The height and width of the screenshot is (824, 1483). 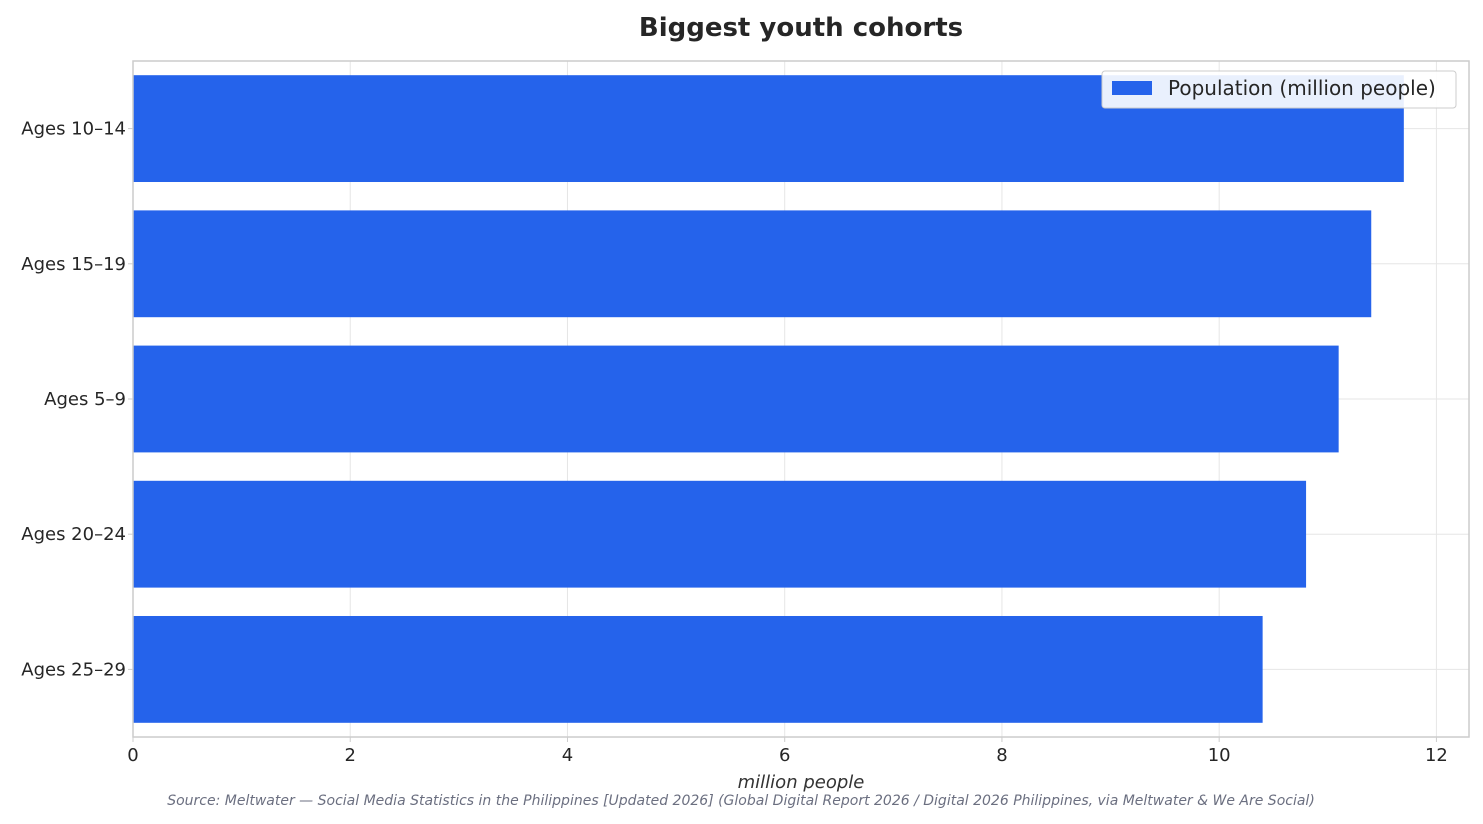 I want to click on y-tick-label: Ages 5–9, so click(x=85, y=399).